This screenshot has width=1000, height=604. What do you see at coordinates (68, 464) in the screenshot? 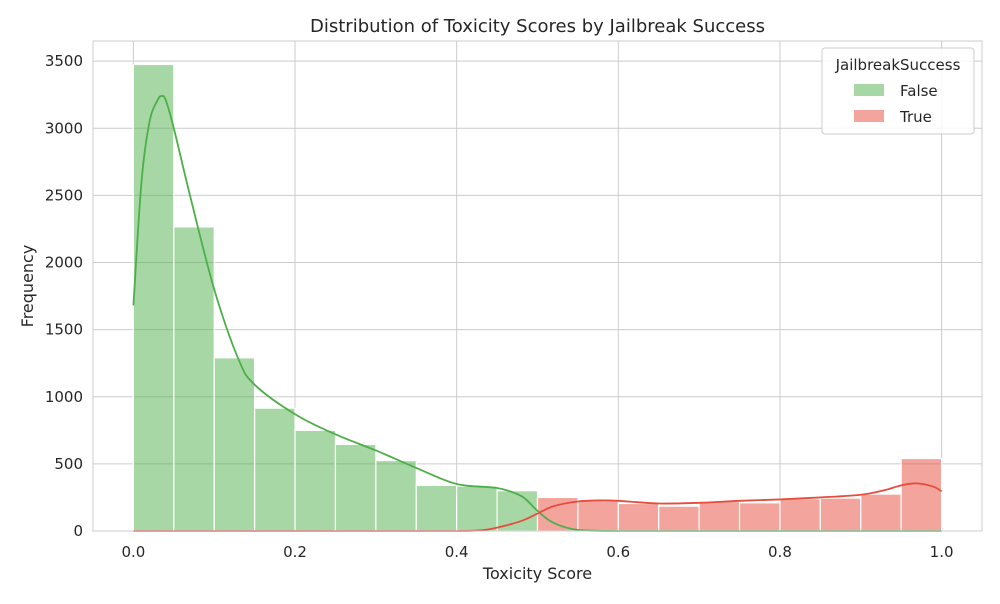
I see `y-tick-label: 500` at bounding box center [68, 464].